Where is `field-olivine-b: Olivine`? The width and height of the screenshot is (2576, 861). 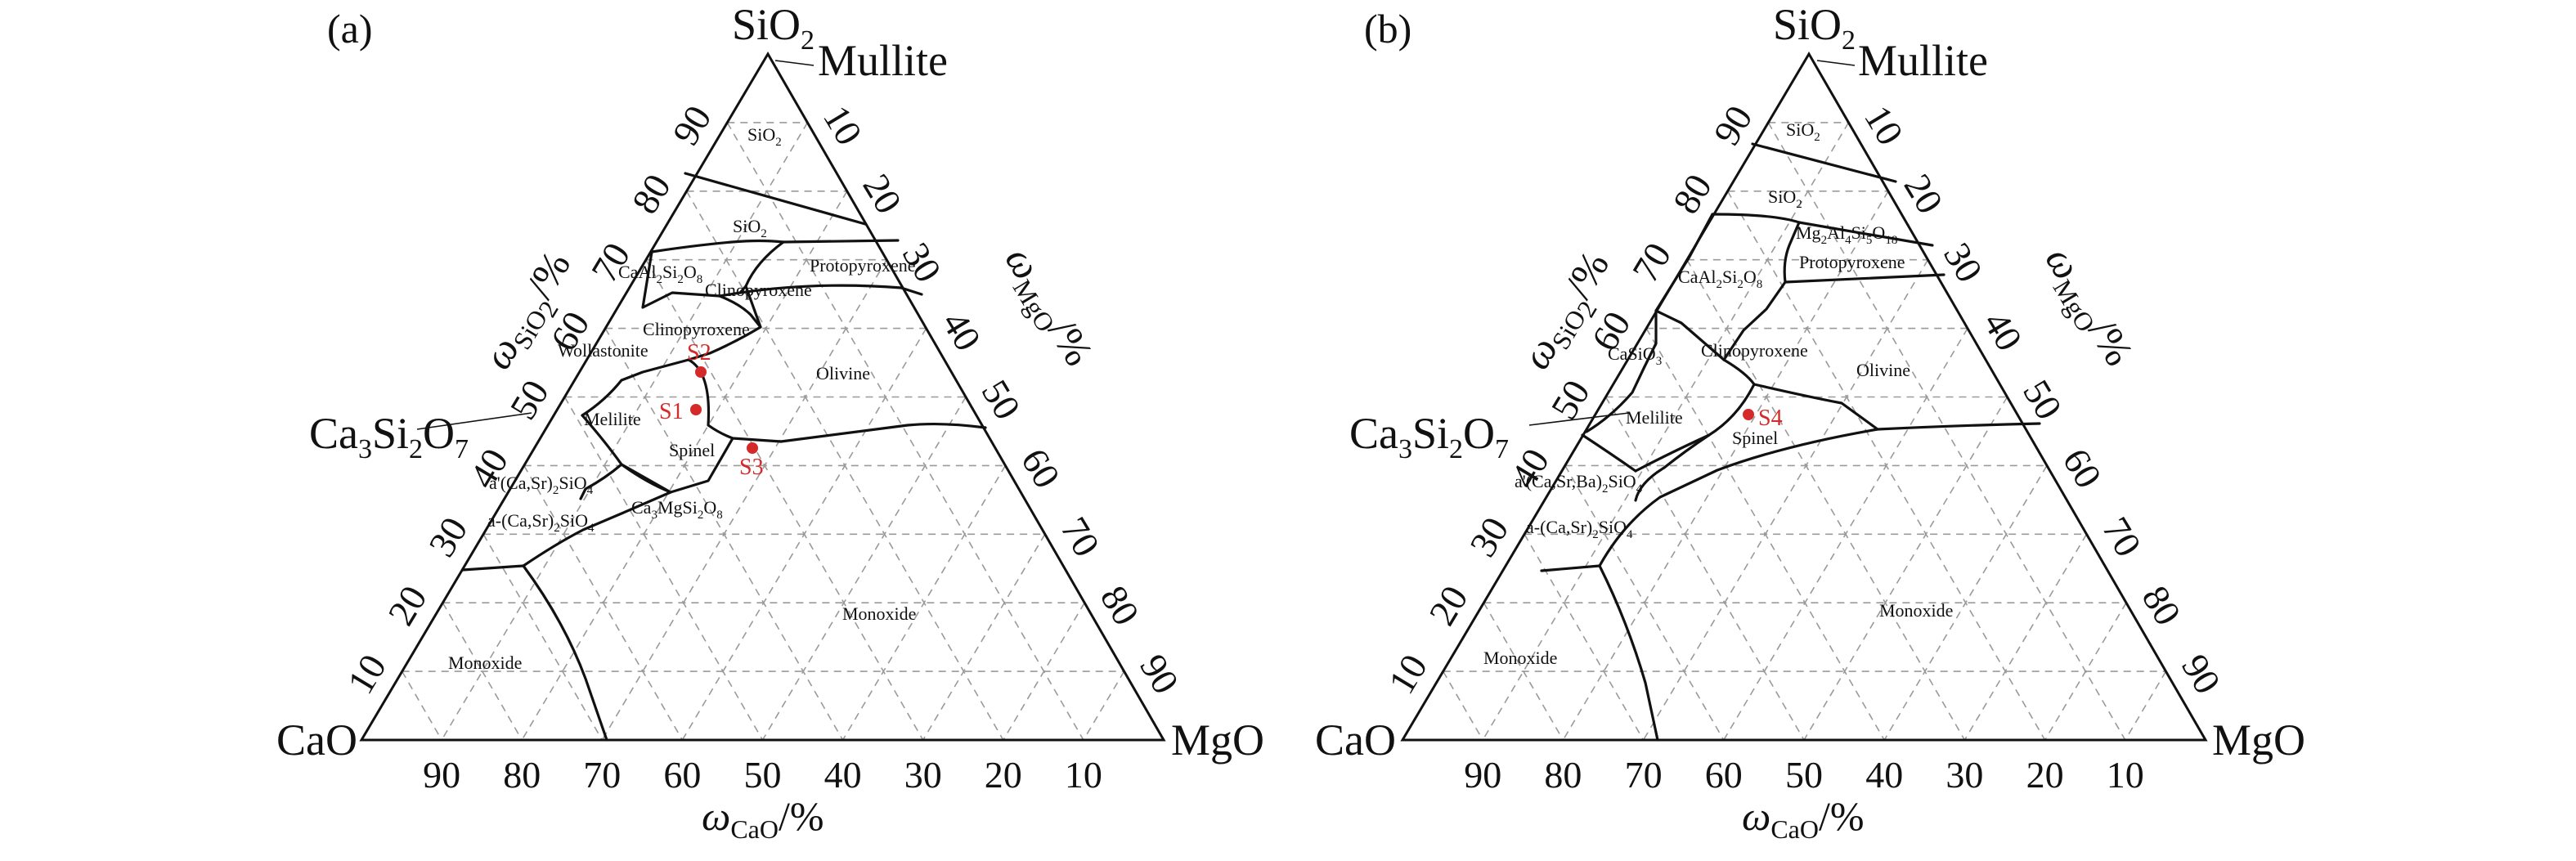 field-olivine-b: Olivine is located at coordinates (1883, 370).